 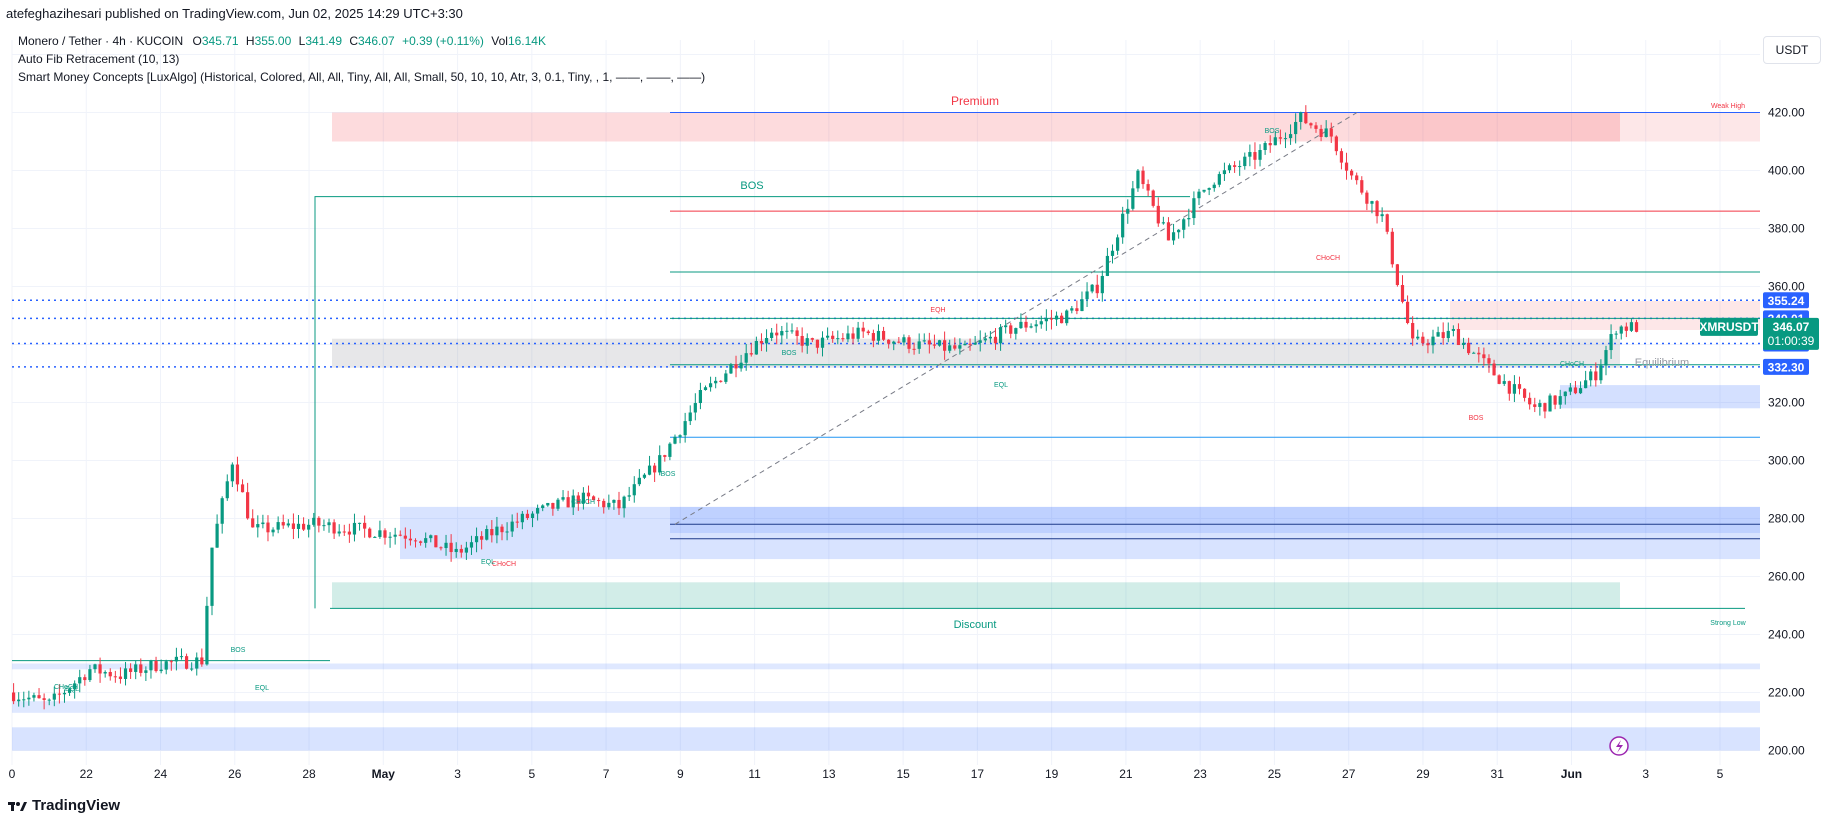 I want to click on currency-button: USDT, so click(x=1792, y=50).